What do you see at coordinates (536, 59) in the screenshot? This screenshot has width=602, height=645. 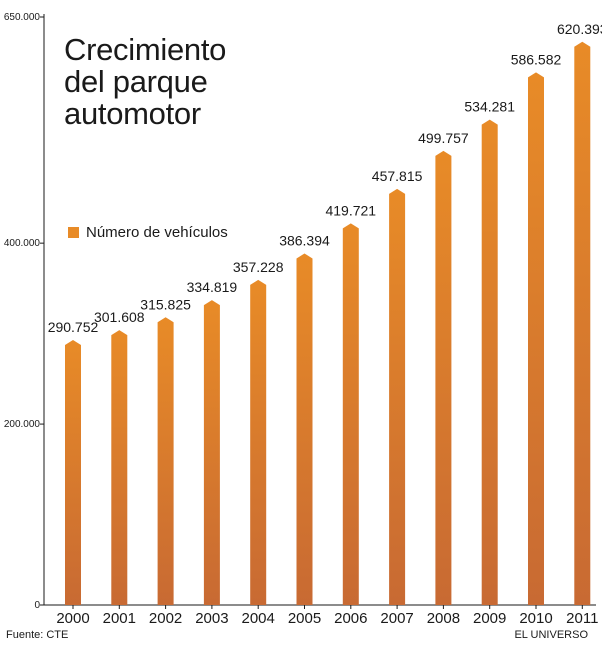 I see `data-label-2010: 586.582` at bounding box center [536, 59].